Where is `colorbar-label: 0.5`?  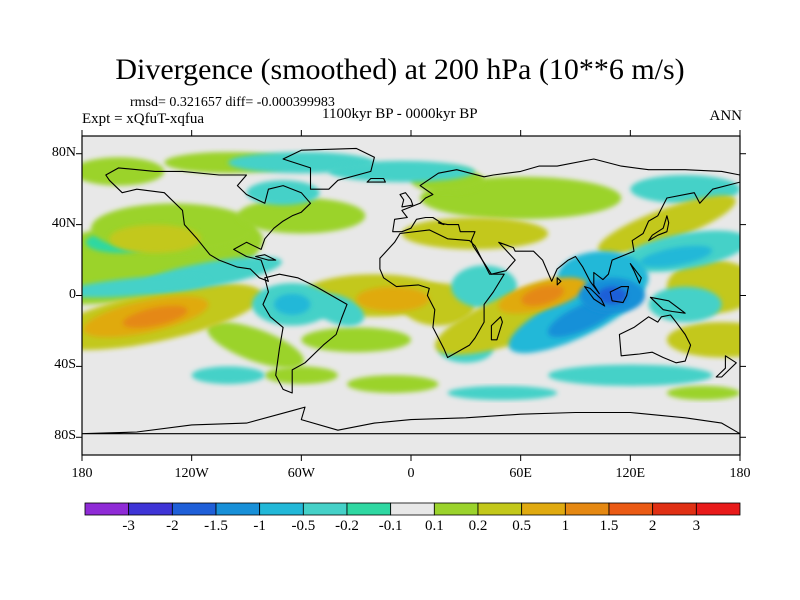
colorbar-label: 0.5 is located at coordinates (522, 526).